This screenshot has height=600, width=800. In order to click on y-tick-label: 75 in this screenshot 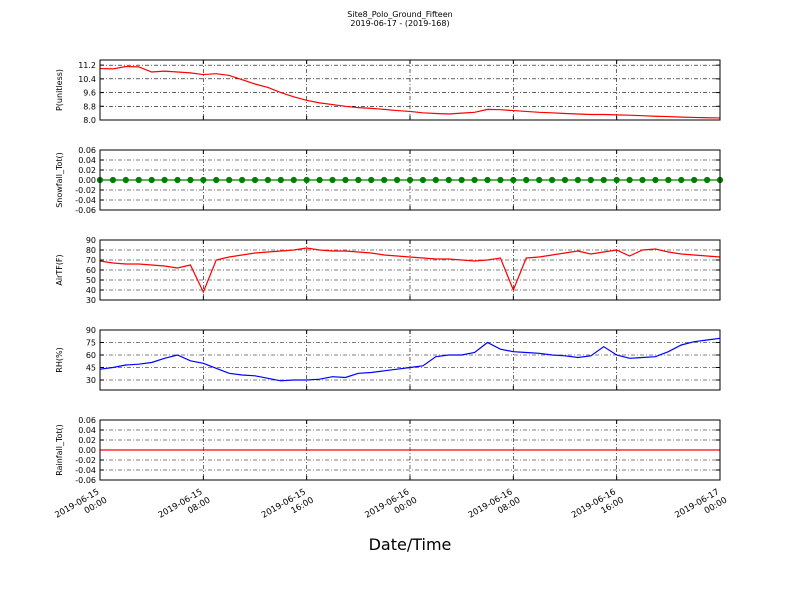, I will do `click(91, 343)`.